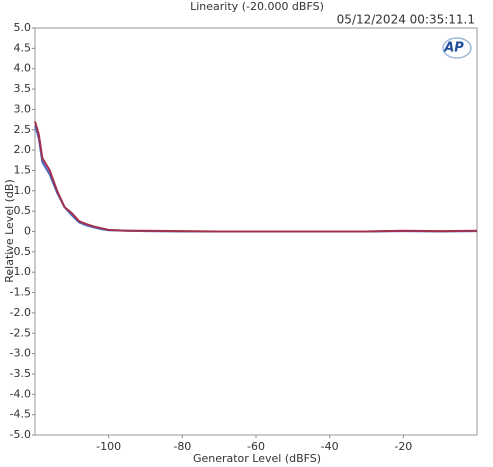 The image size is (493, 467). Describe the element at coordinates (23, 149) in the screenshot. I see `y-tick-label: 2.0` at that location.